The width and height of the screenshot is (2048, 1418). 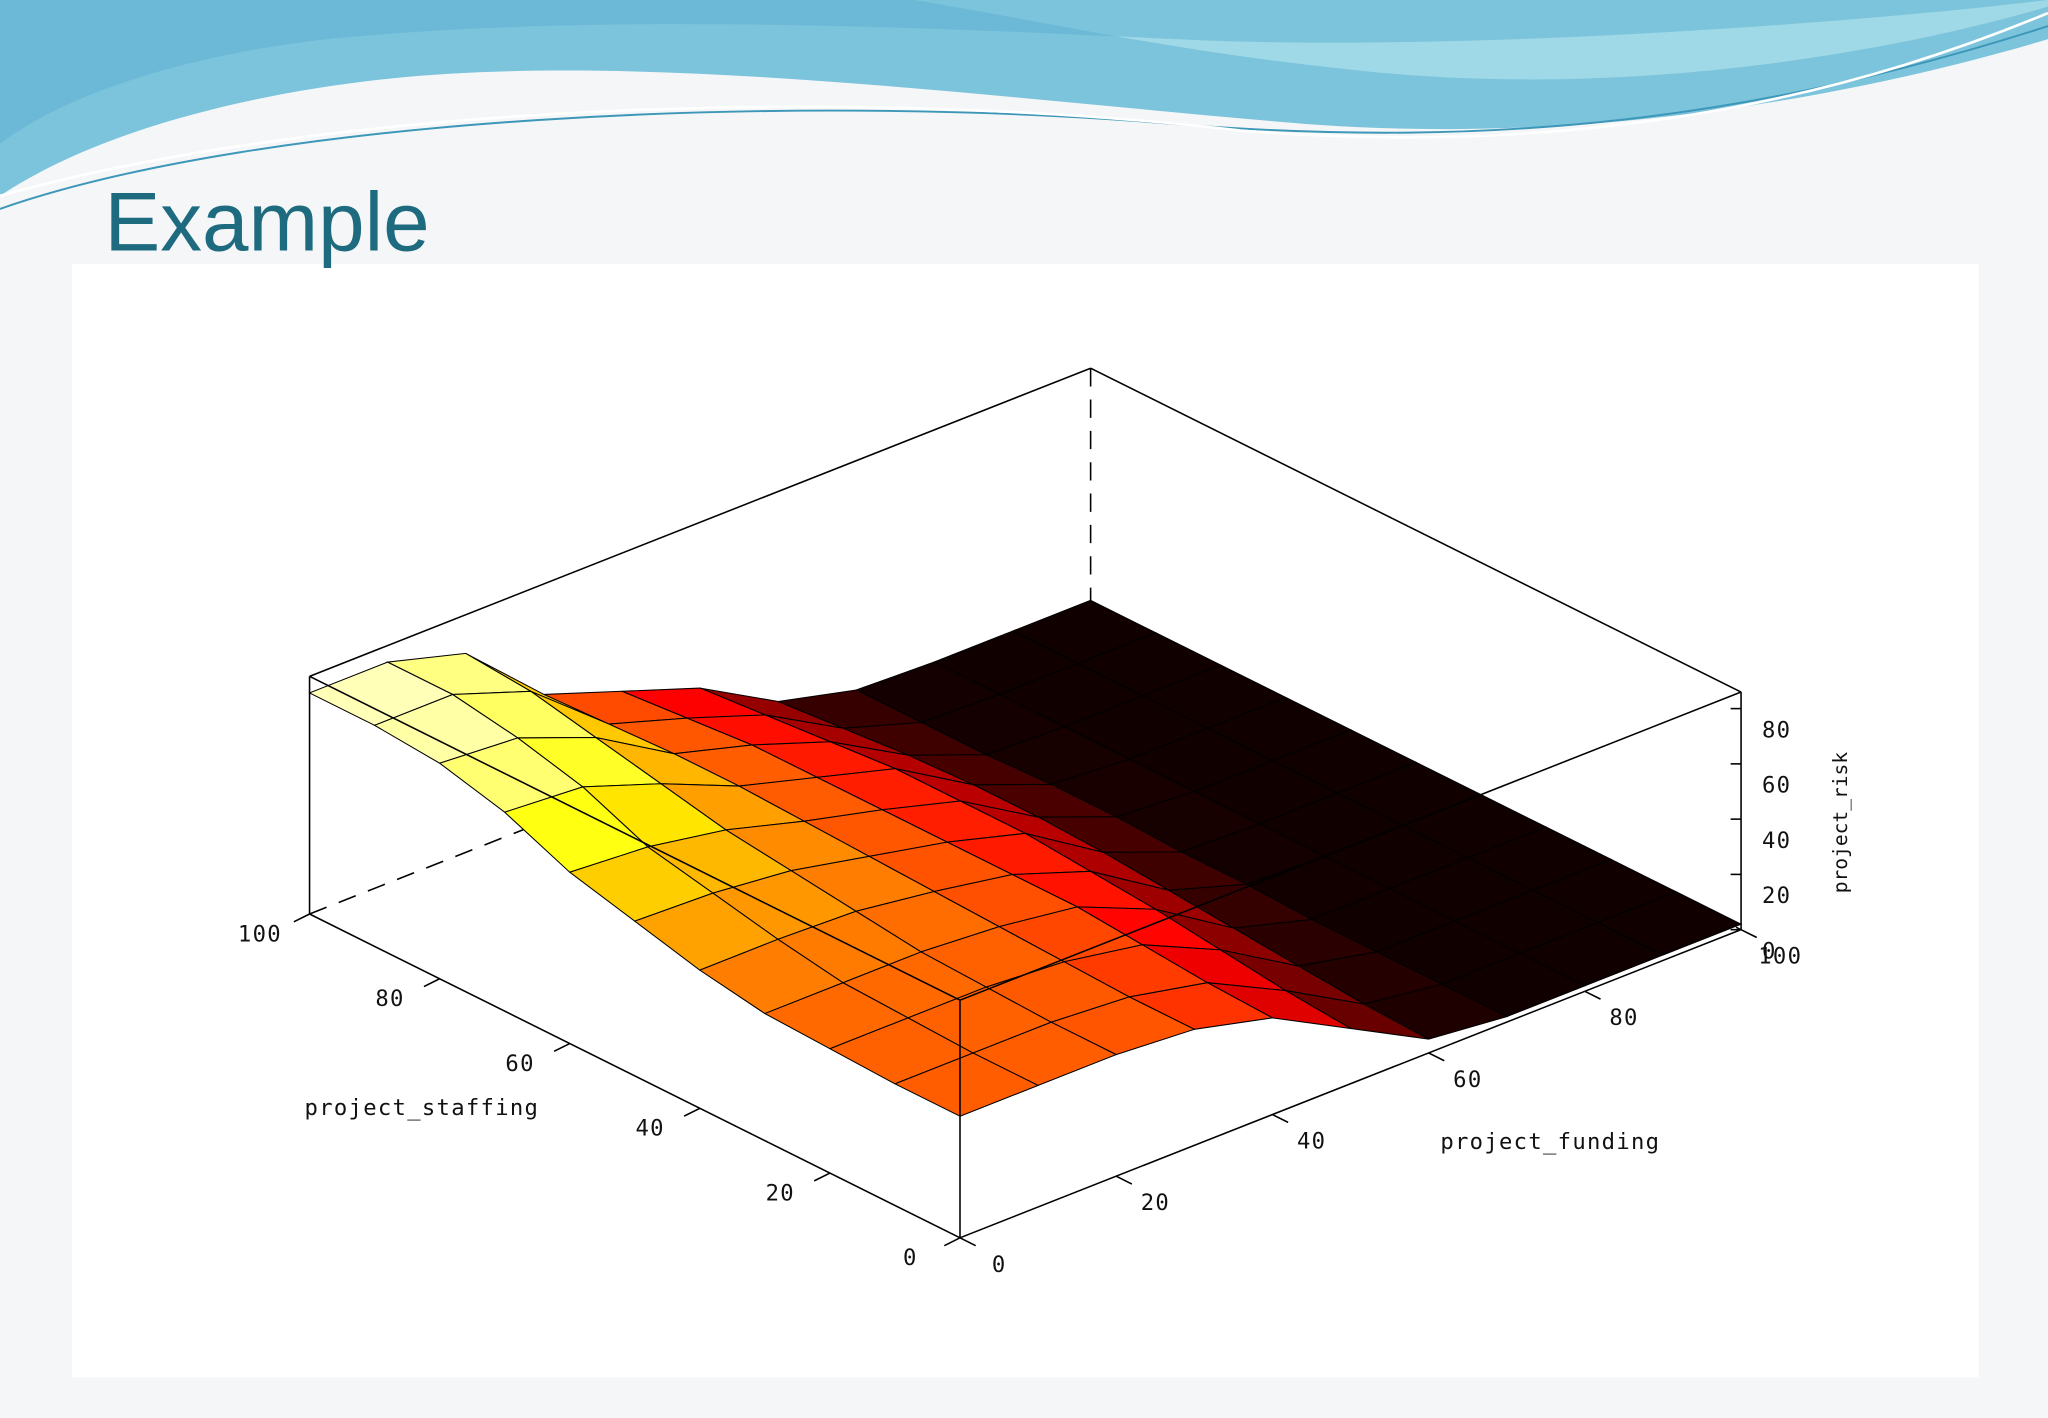 What do you see at coordinates (1840, 823) in the screenshot?
I see `z-axis-title: project_risk` at bounding box center [1840, 823].